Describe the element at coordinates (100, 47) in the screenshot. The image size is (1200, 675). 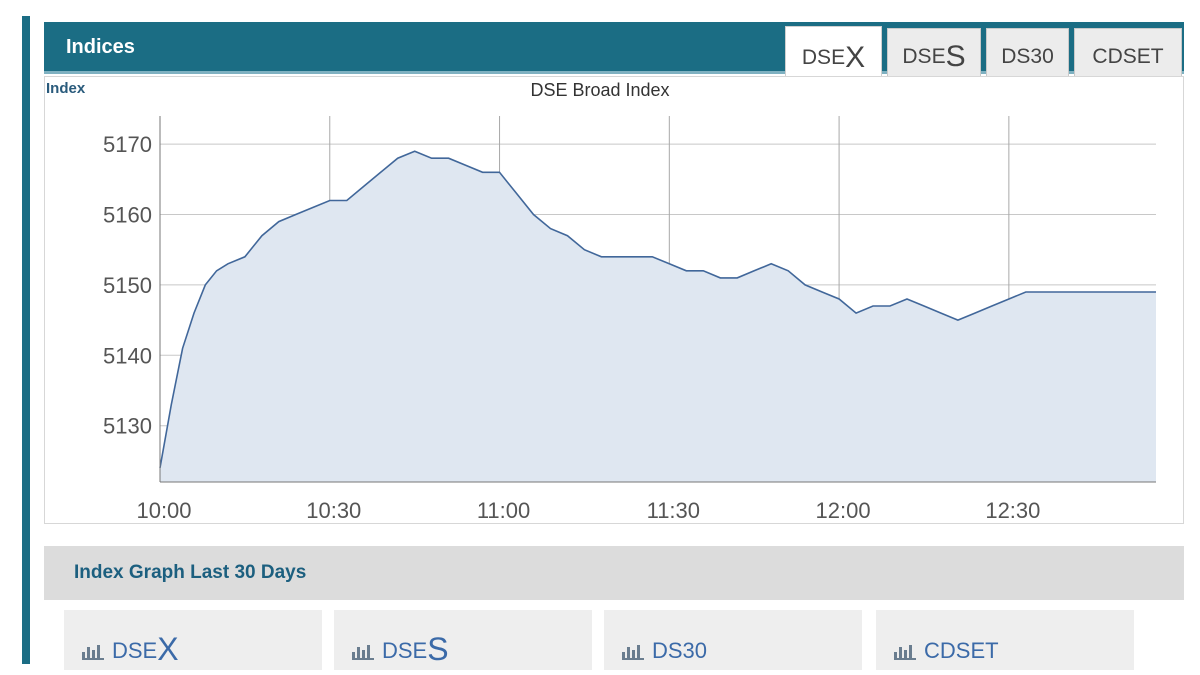
I see `indices-title: Indices` at that location.